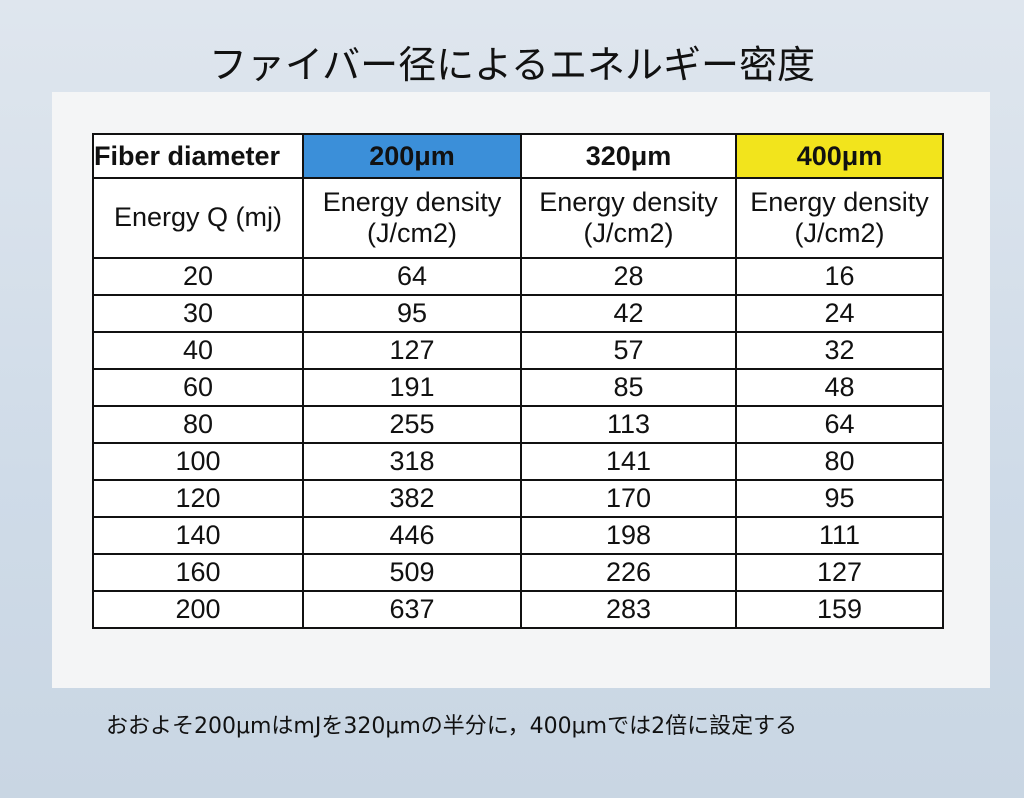 This screenshot has width=1024, height=798. What do you see at coordinates (839, 313) in the screenshot?
I see `data-cell: 24` at bounding box center [839, 313].